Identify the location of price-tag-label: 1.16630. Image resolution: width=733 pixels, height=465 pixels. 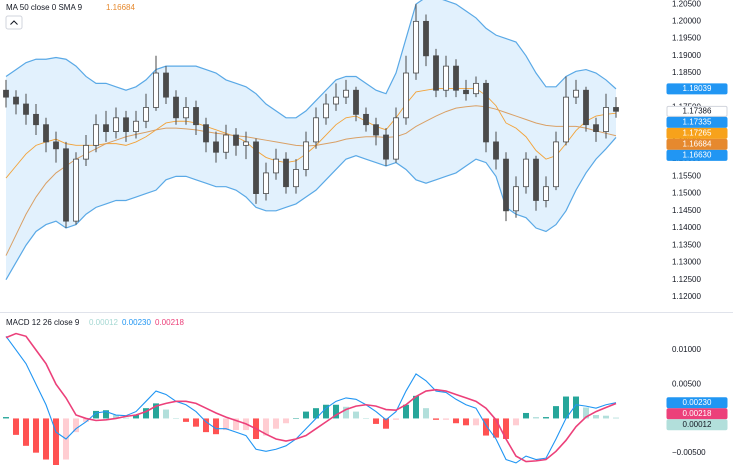
(697, 155).